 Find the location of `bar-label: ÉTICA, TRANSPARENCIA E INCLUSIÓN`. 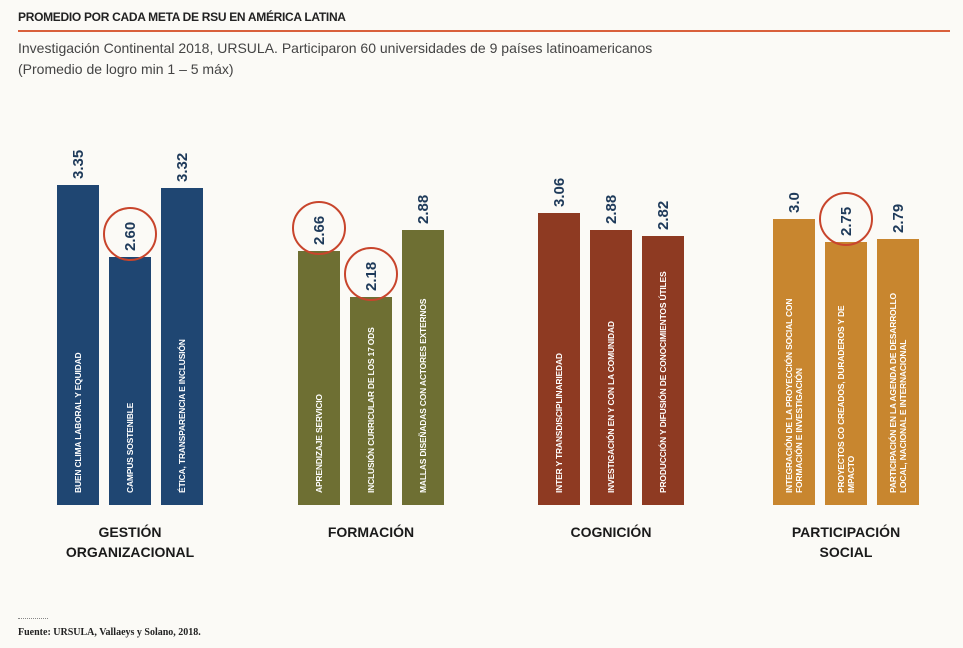

bar-label: ÉTICA, TRANSPARENCIA E INCLUSIÓN is located at coordinates (182, 416).